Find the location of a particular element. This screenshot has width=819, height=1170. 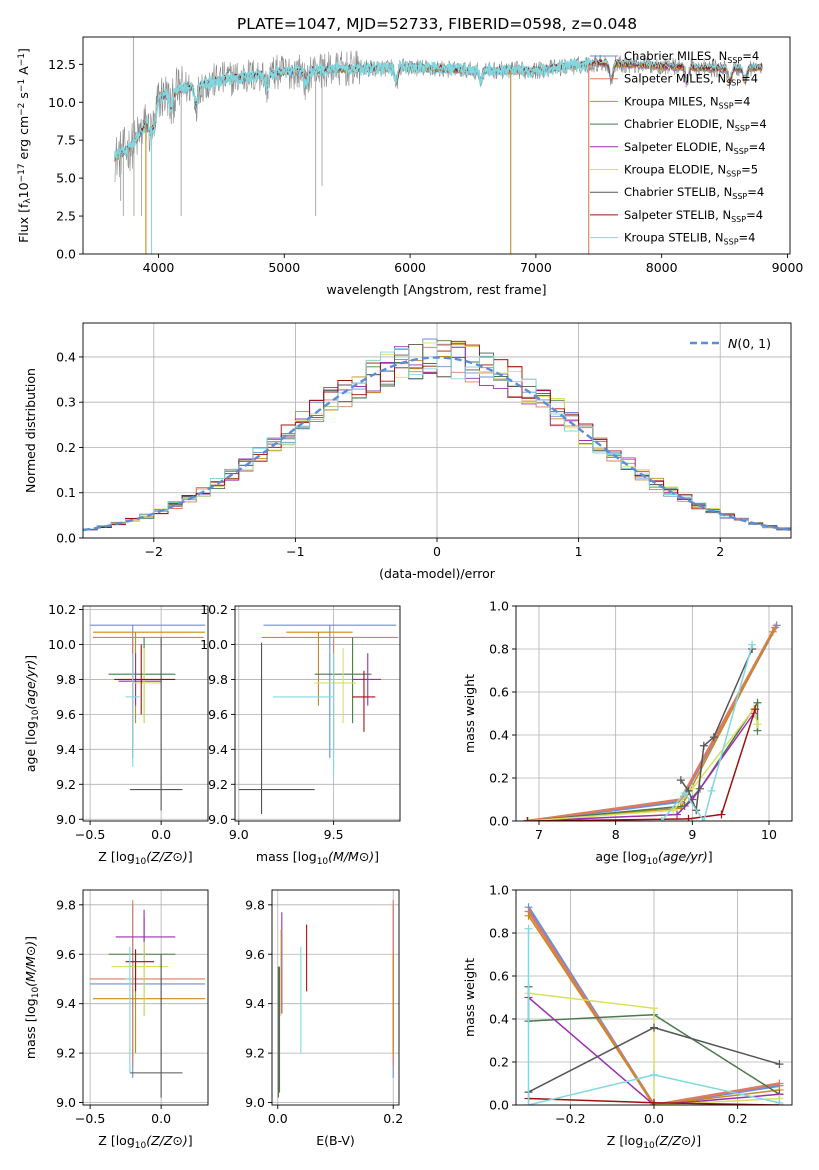

legend-entry-normal: N(0, 1) is located at coordinates (749, 343).